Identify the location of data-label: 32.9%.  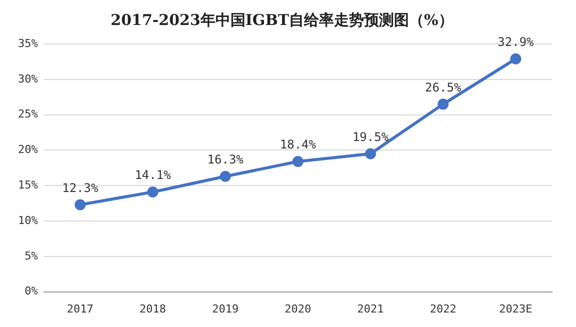
(516, 41).